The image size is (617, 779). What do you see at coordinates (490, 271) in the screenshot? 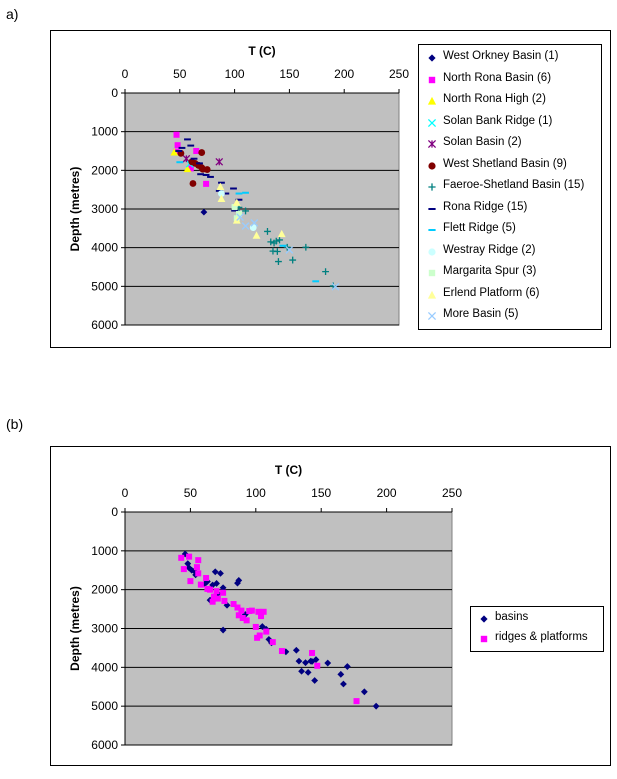
I see `chart-a-legend-label: Margarita Spur (3)` at bounding box center [490, 271].